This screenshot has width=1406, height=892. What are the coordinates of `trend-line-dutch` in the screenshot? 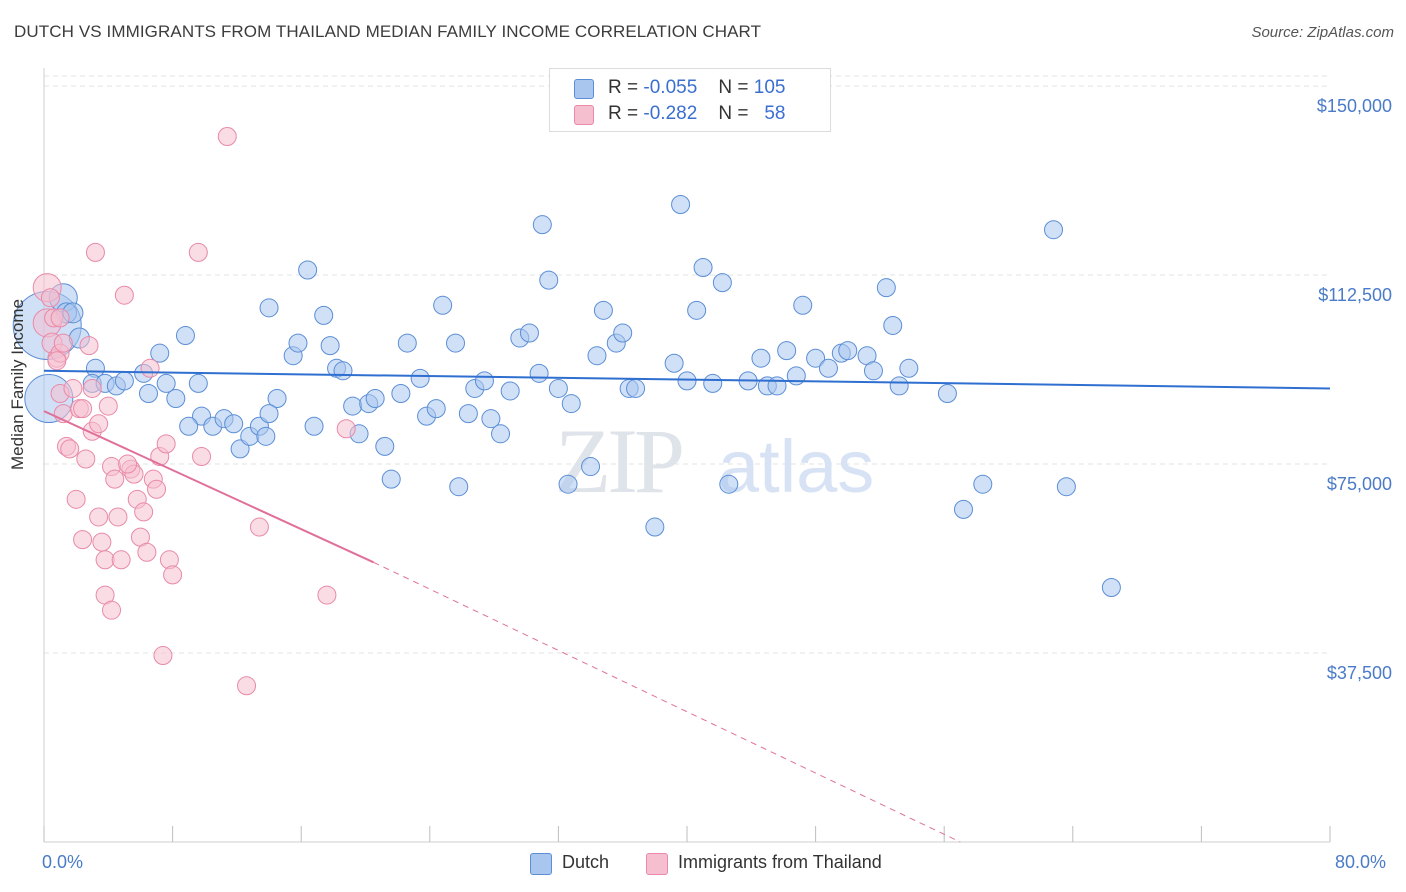 It's located at (687, 379).